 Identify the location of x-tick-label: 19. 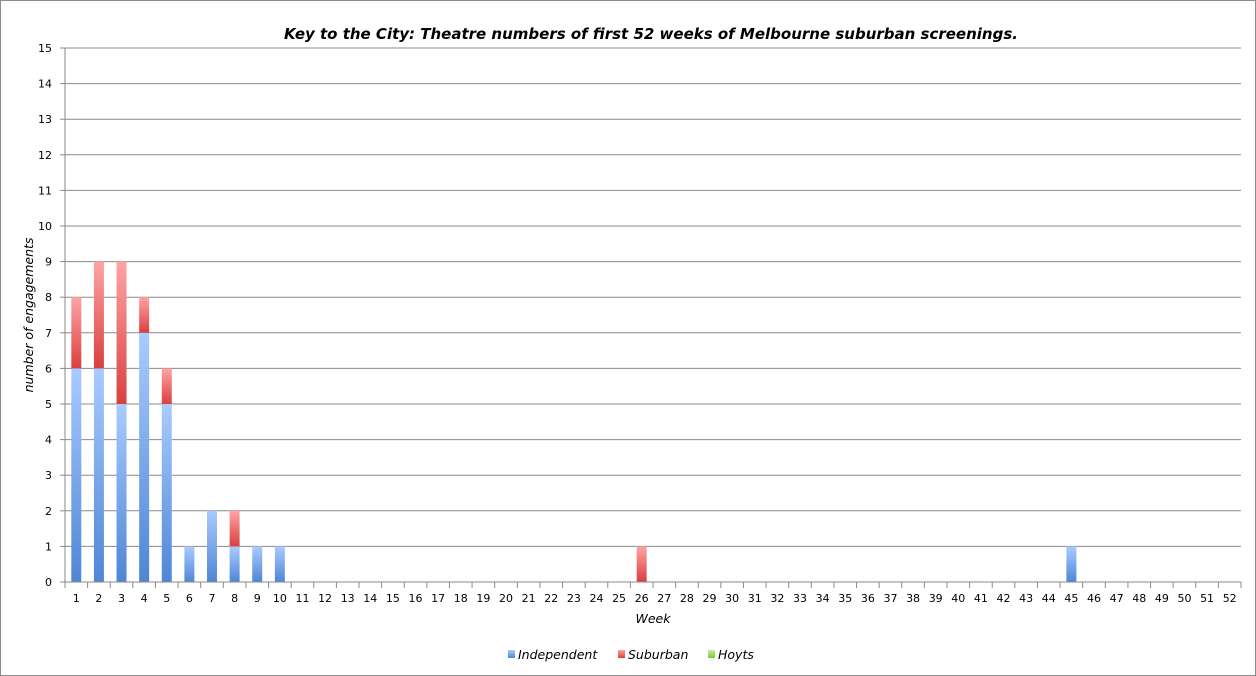
(483, 598).